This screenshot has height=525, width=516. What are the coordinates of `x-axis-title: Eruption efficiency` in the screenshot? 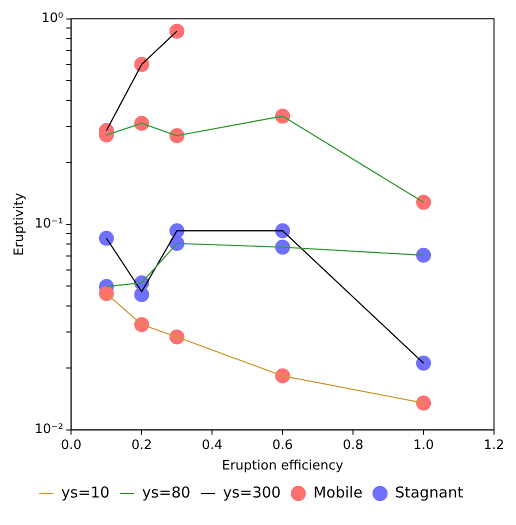 It's located at (283, 466).